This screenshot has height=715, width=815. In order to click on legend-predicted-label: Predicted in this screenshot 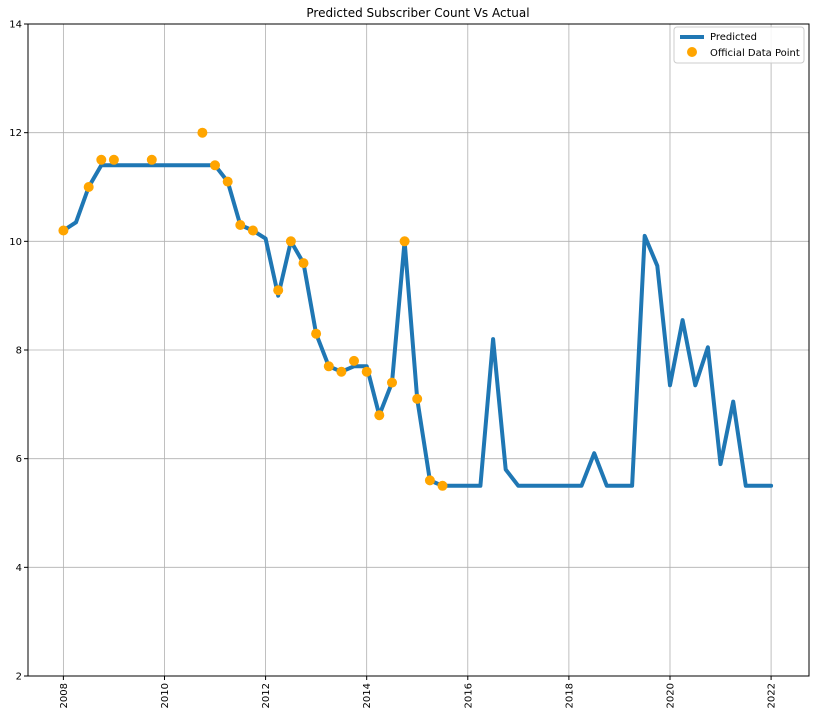, I will do `click(733, 37)`.